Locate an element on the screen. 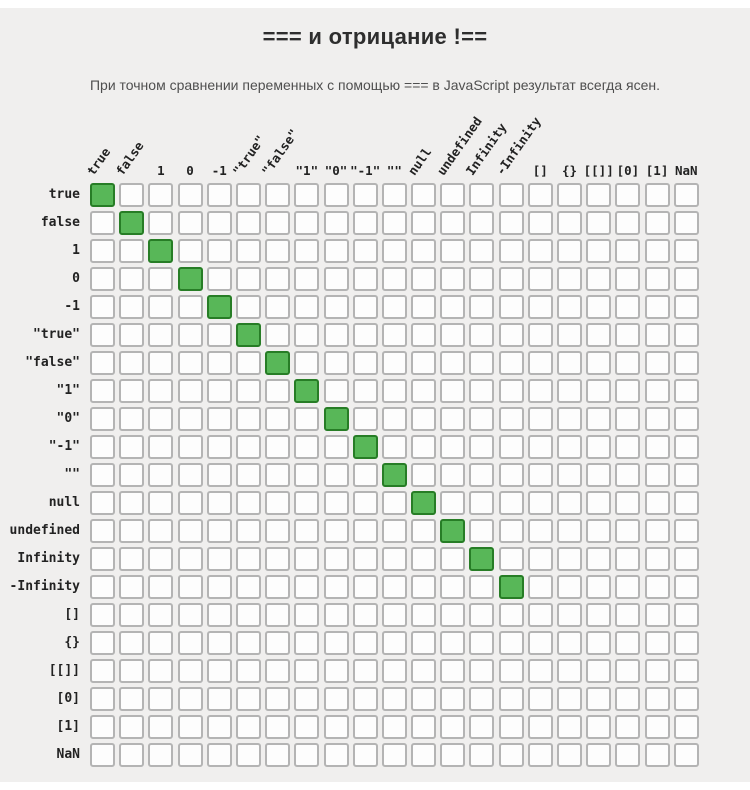  column-label: null is located at coordinates (419, 161).